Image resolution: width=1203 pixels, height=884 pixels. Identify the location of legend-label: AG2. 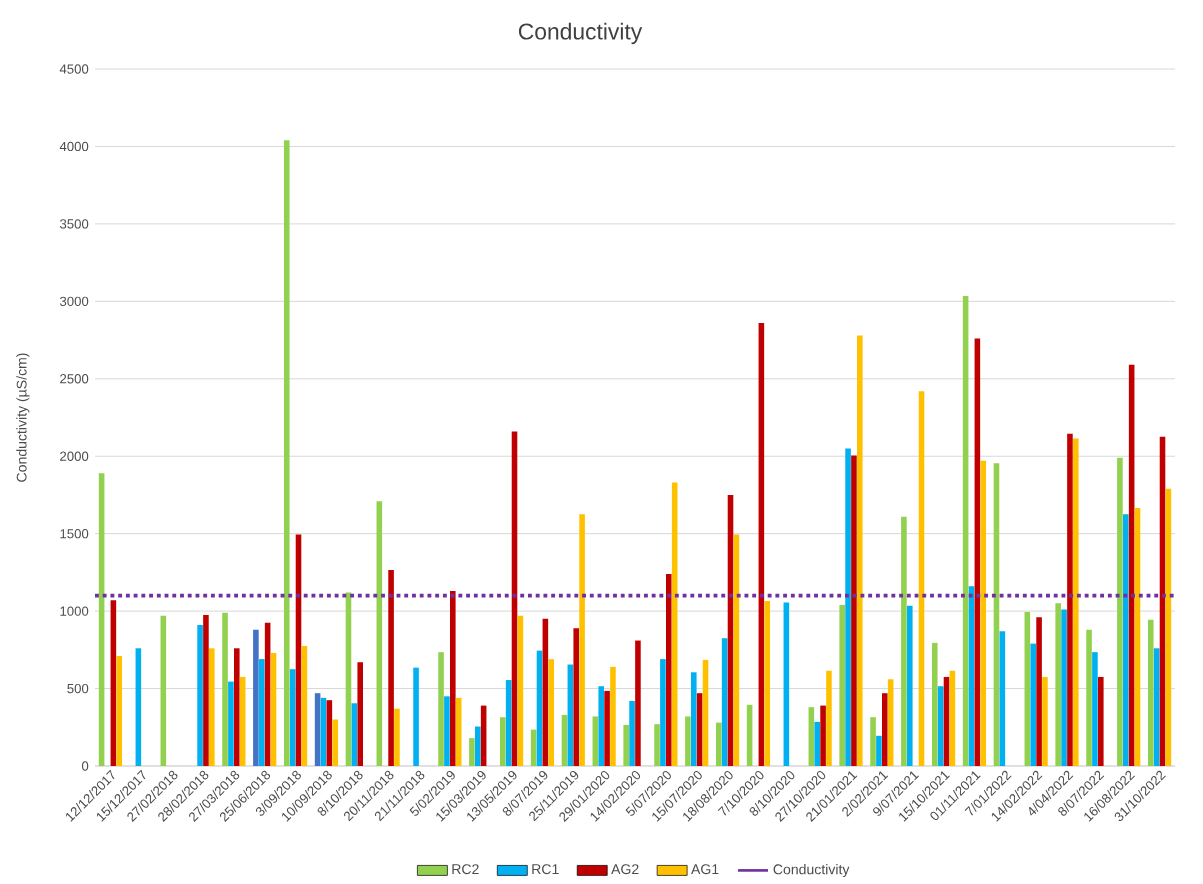
(625, 869).